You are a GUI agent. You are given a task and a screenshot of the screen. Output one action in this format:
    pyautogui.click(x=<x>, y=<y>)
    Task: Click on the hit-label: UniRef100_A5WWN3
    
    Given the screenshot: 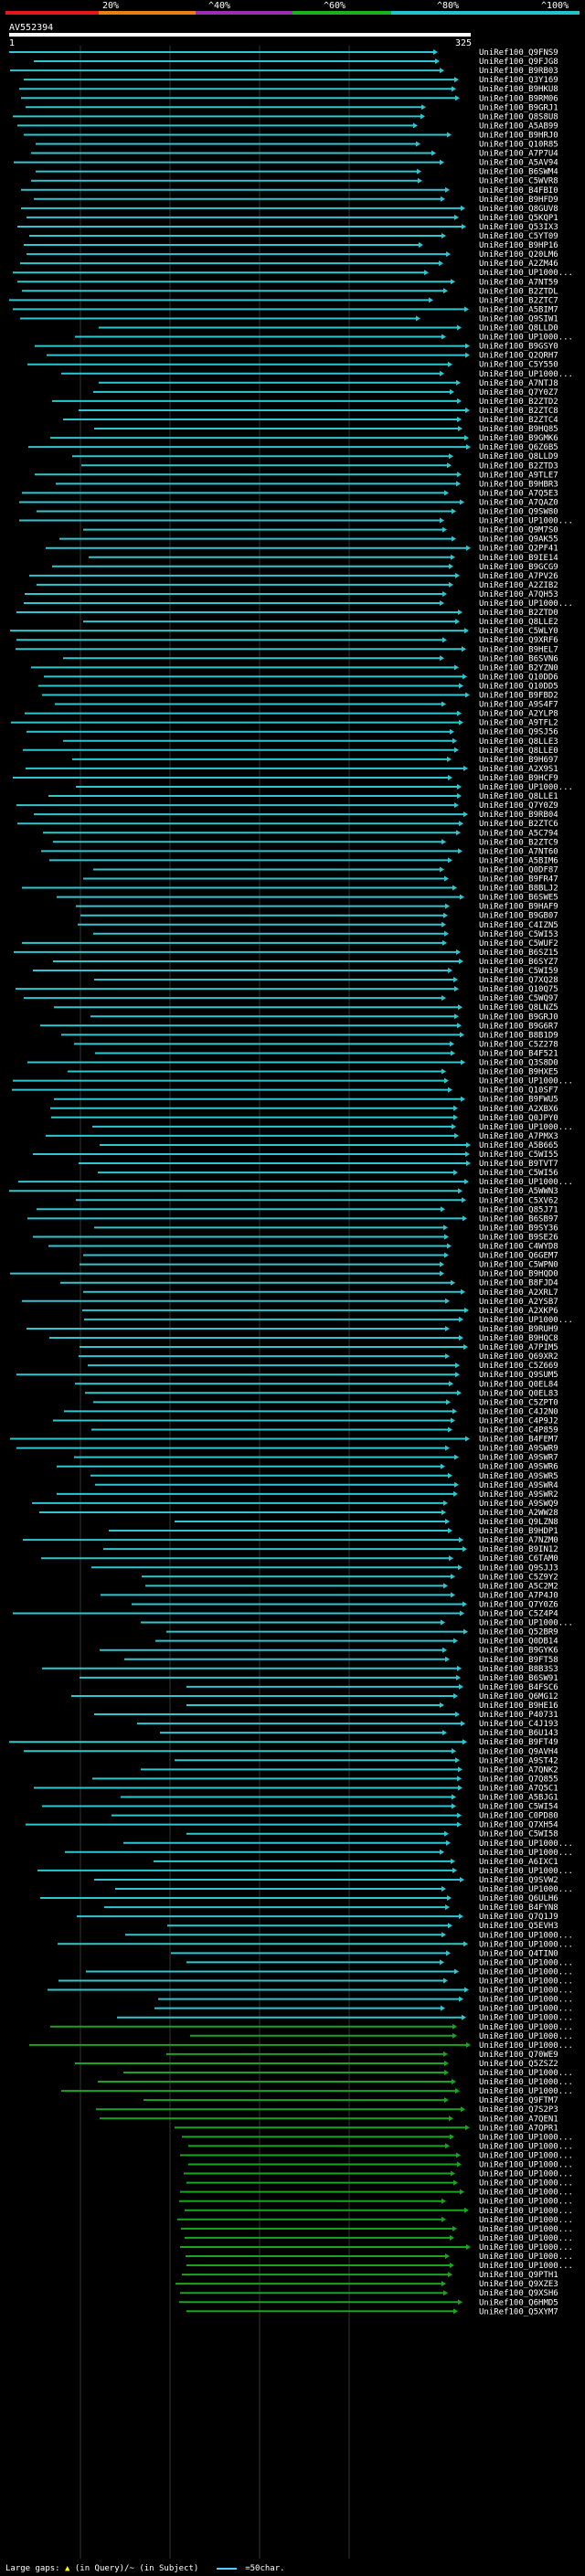 What is the action you would take?
    pyautogui.click(x=518, y=1191)
    